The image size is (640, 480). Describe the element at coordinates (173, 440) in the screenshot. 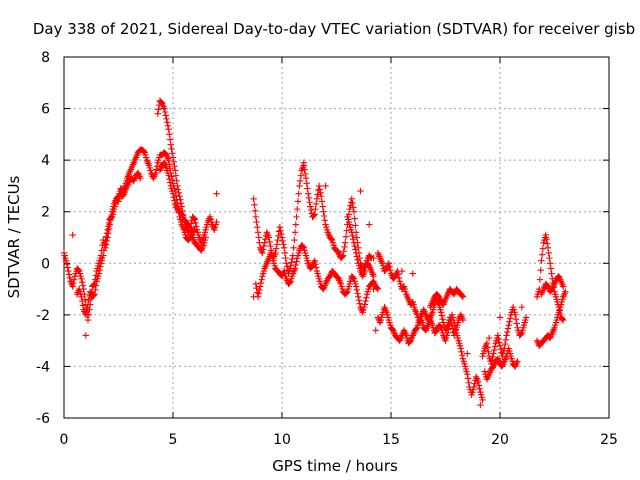

I see `x-tick-label: 5` at that location.